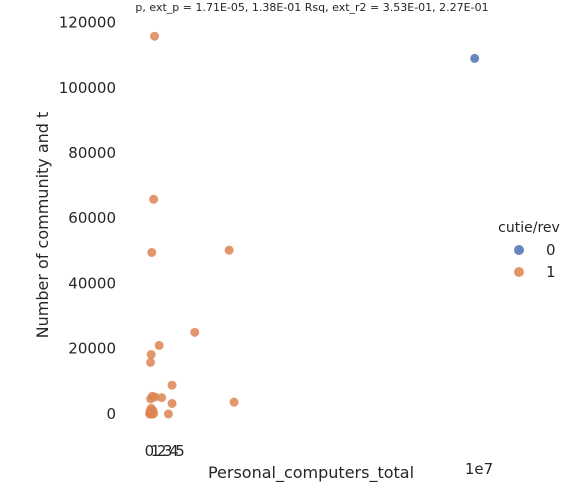 The width and height of the screenshot is (574, 500). I want to click on y-tick-label: 80000, so click(92, 153).